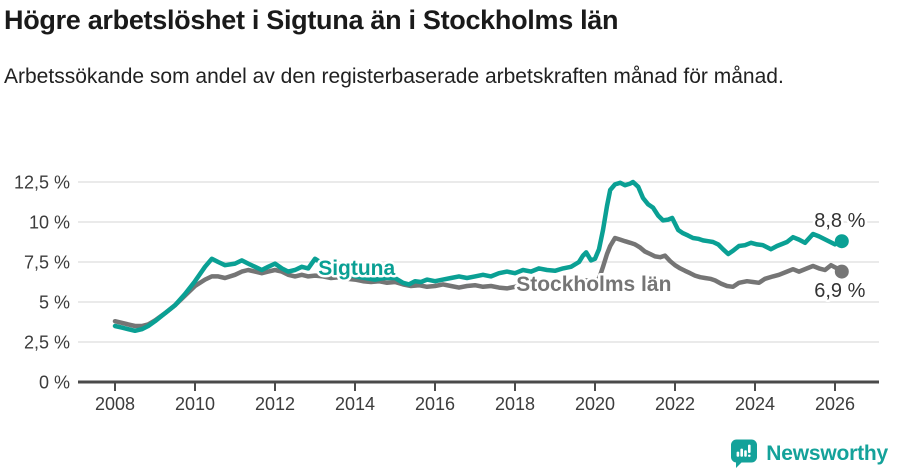 This screenshot has width=900, height=474. I want to click on annotation-stockholms-l-n: Stockholms län, so click(593, 284).